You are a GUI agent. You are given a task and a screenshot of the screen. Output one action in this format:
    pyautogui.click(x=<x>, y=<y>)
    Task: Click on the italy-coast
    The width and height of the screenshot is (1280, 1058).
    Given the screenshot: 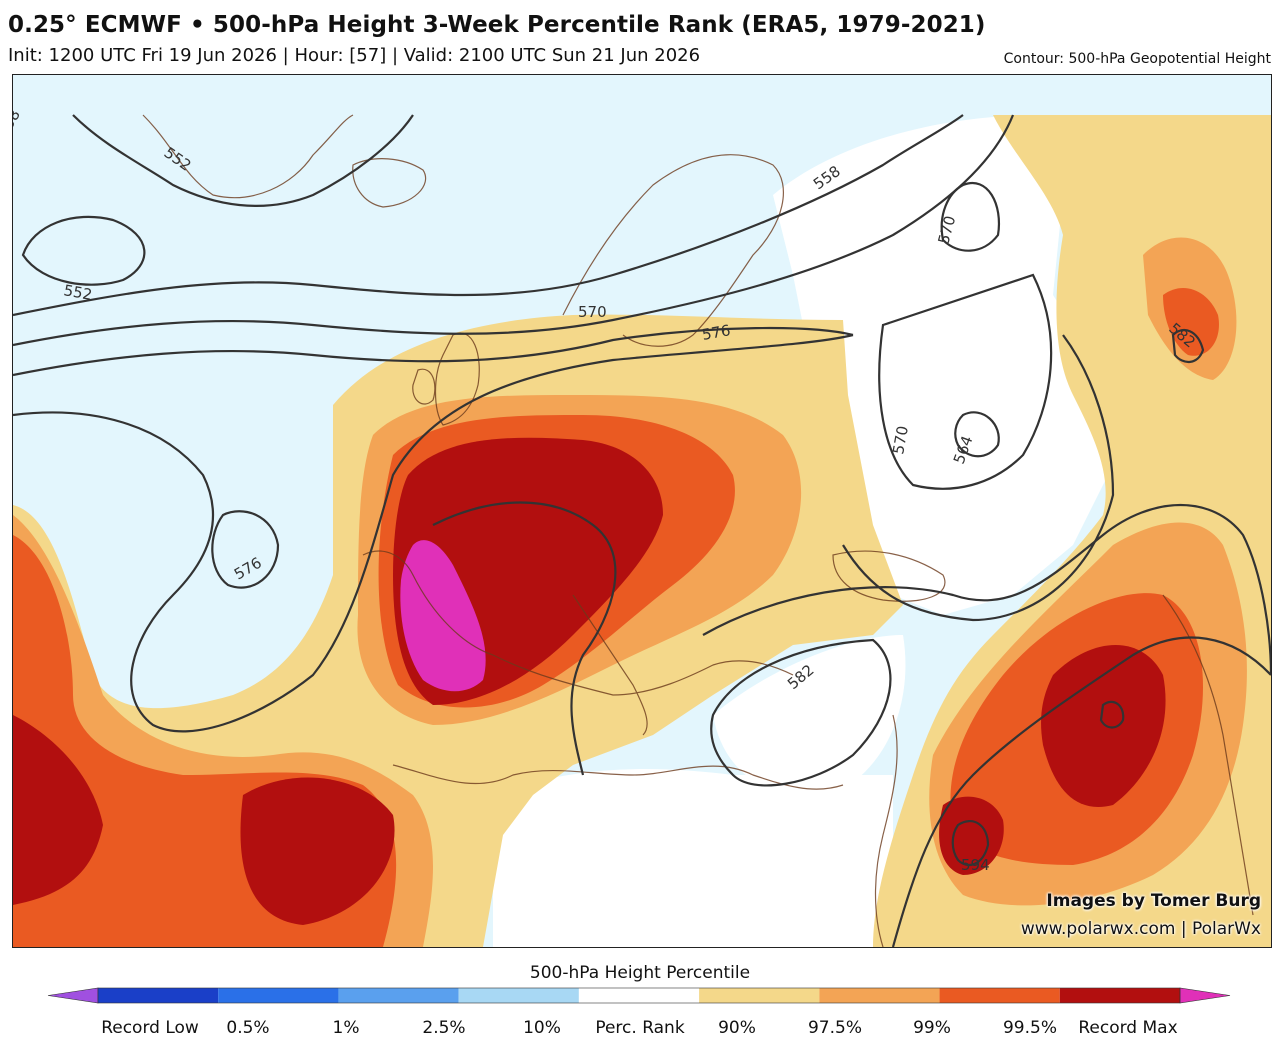 What is the action you would take?
    pyautogui.click(x=610, y=665)
    